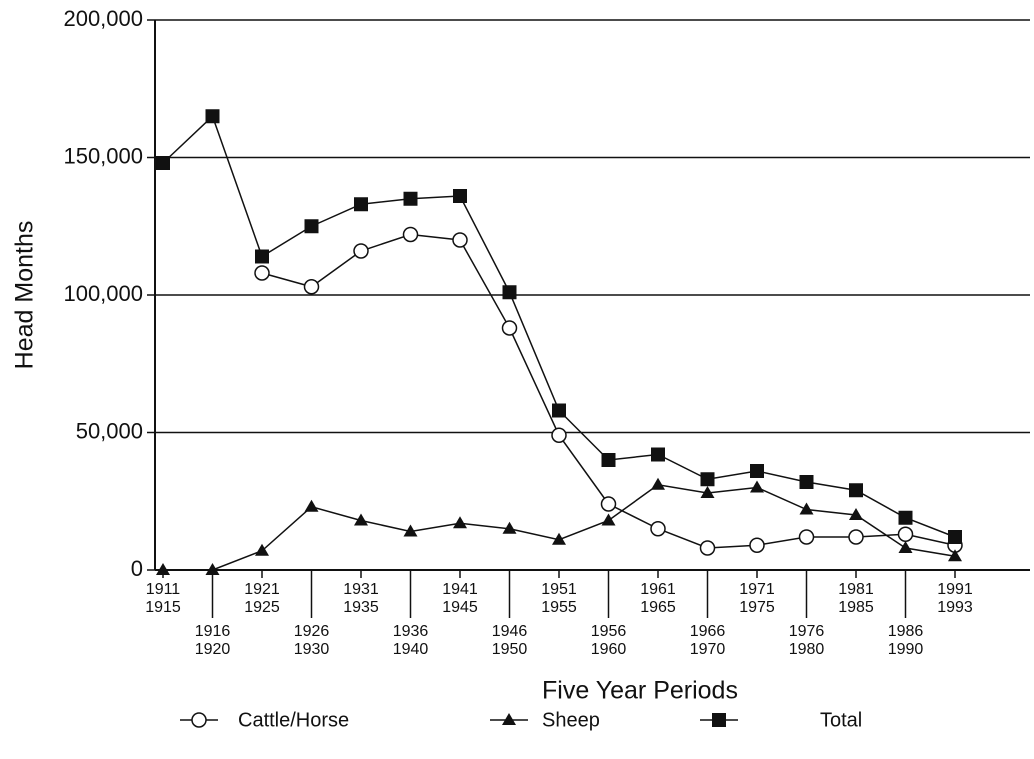  Describe the element at coordinates (510, 649) in the screenshot. I see `x-tick-label: 1950` at that location.